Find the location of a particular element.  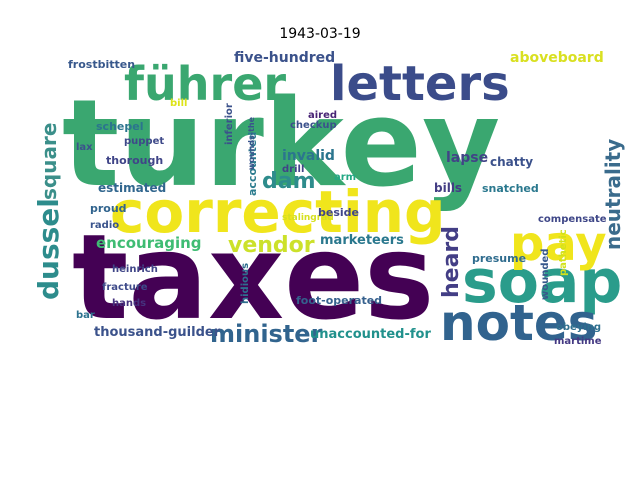

word-pathetic: pathetic is located at coordinates (563, 252).